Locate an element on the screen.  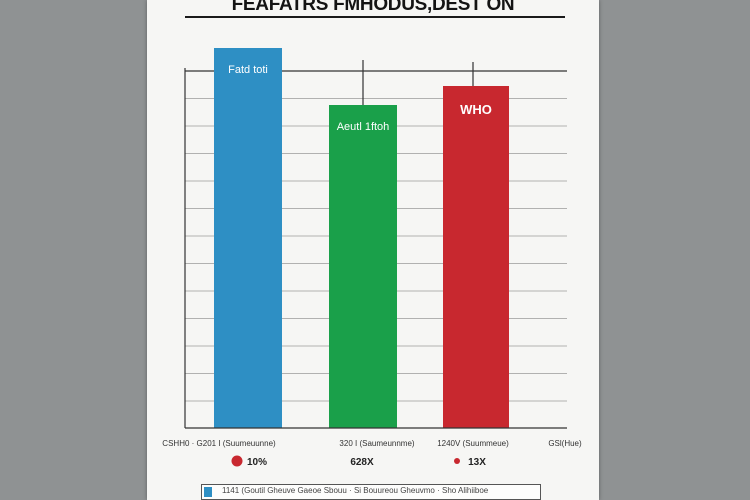
tick-label: 1240V (Suummeue) is located at coordinates (473, 443).